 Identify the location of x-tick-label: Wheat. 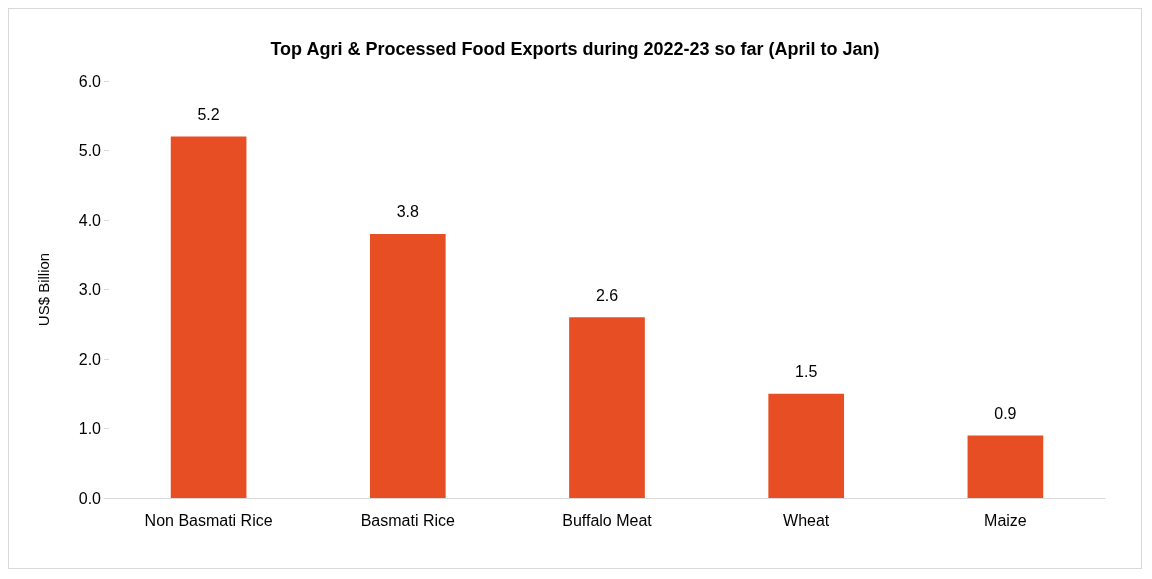
(806, 520).